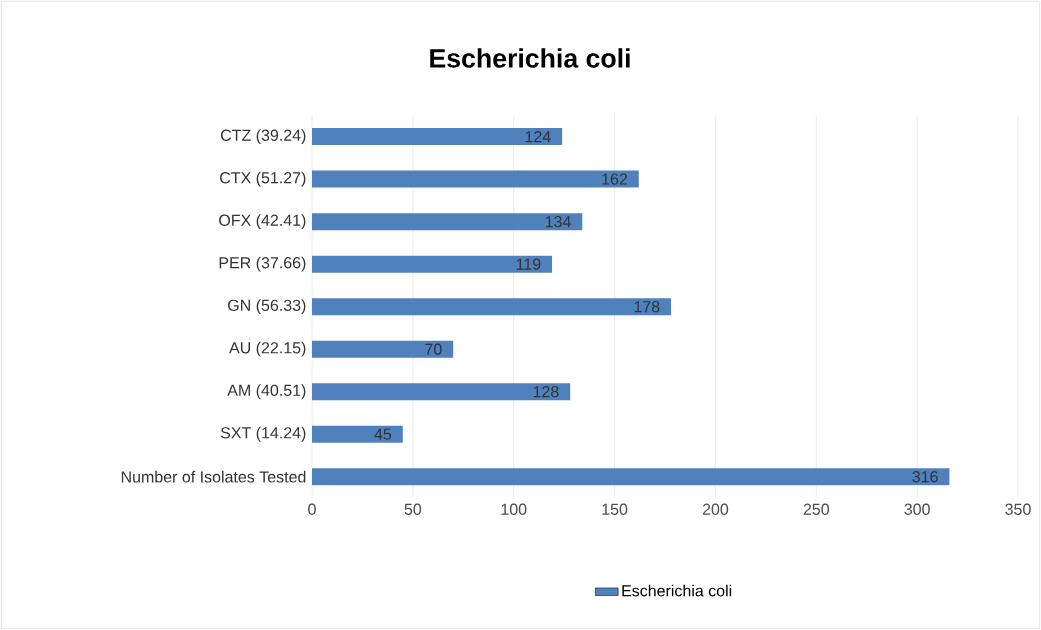  I want to click on data-label: 178, so click(647, 307).